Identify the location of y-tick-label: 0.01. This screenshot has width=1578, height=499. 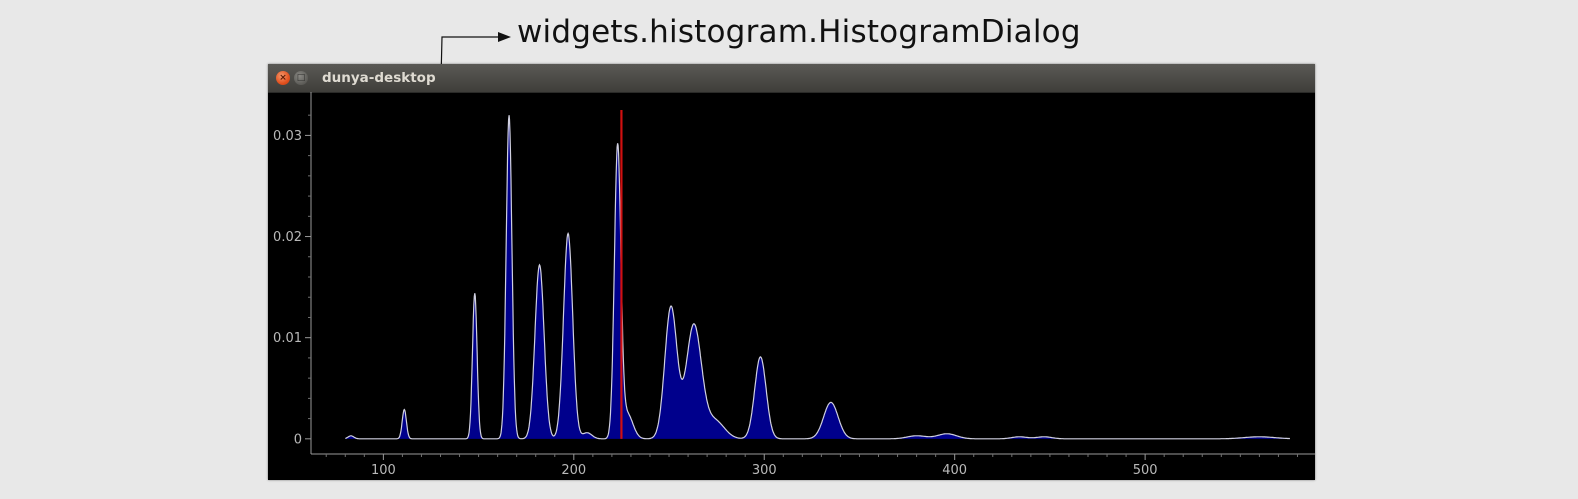
(287, 338).